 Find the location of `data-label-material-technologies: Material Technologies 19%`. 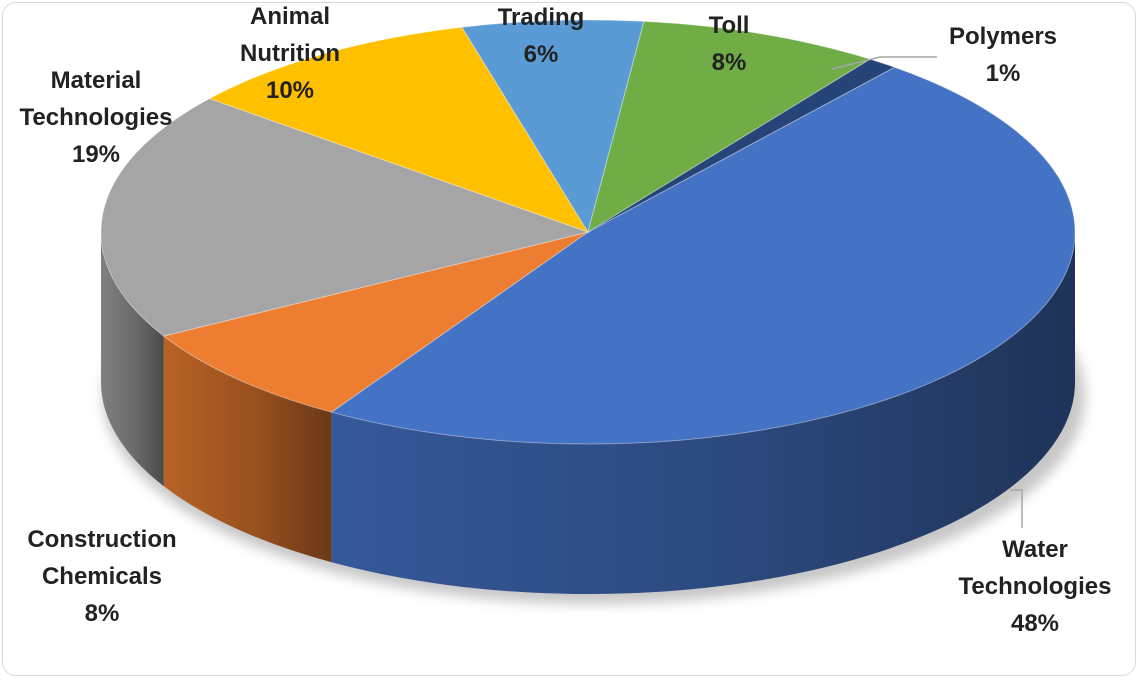

data-label-material-technologies: Material Technologies 19% is located at coordinates (96, 117).